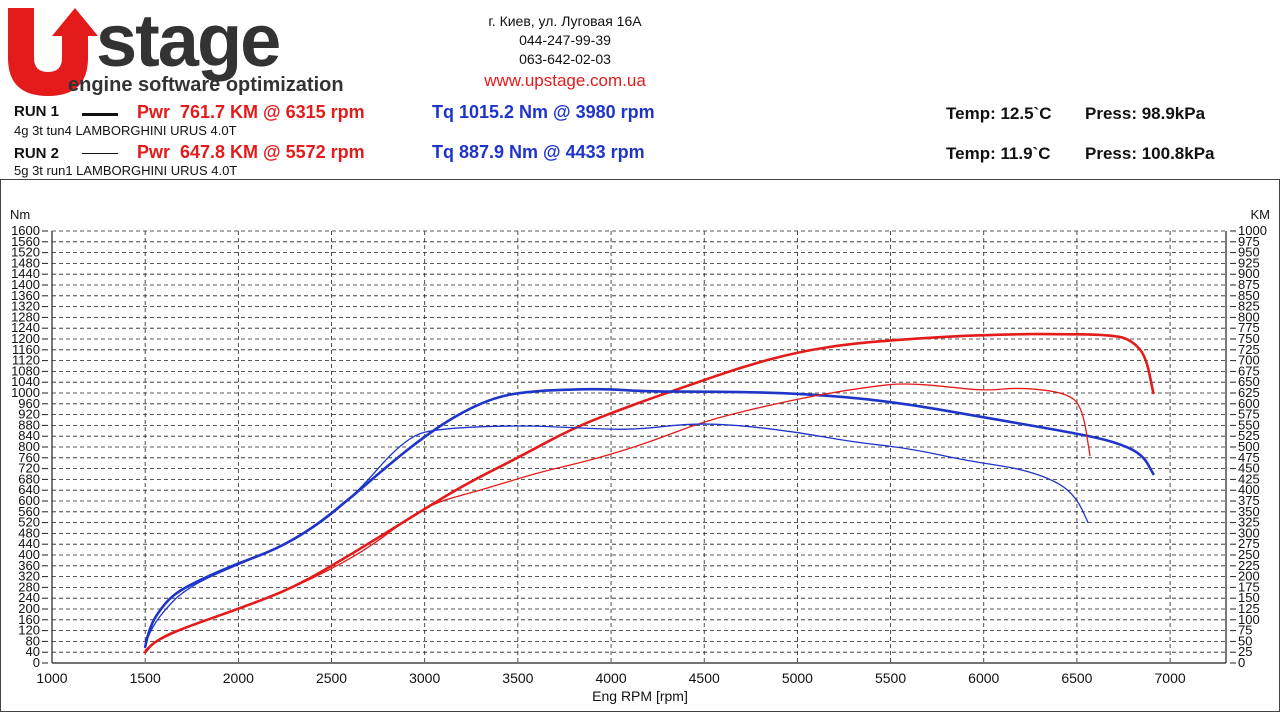  I want to click on y-left-tick-label: 1120, so click(26, 360).